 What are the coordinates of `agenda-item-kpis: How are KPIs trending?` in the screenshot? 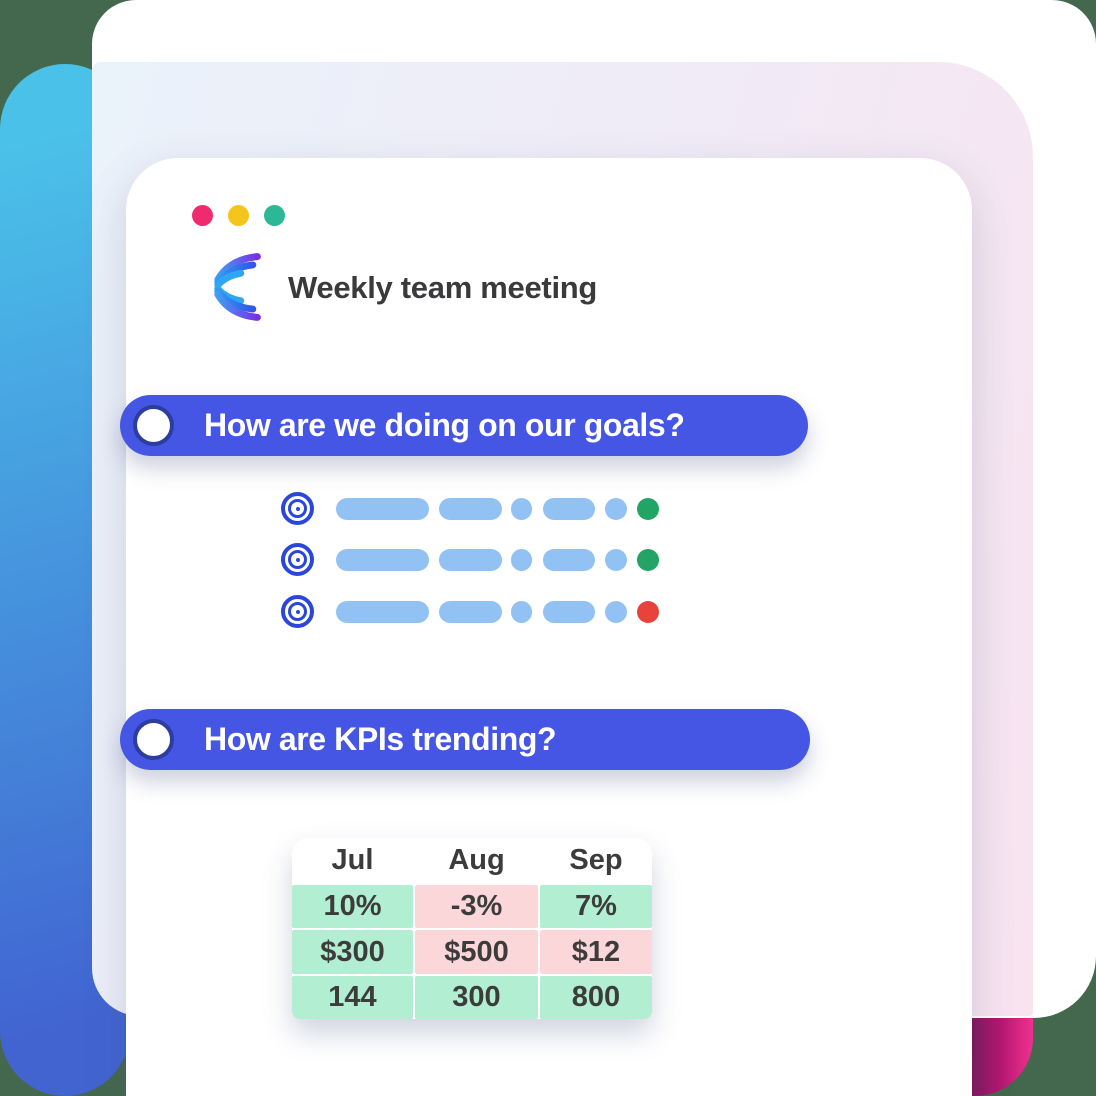 It's located at (465, 739).